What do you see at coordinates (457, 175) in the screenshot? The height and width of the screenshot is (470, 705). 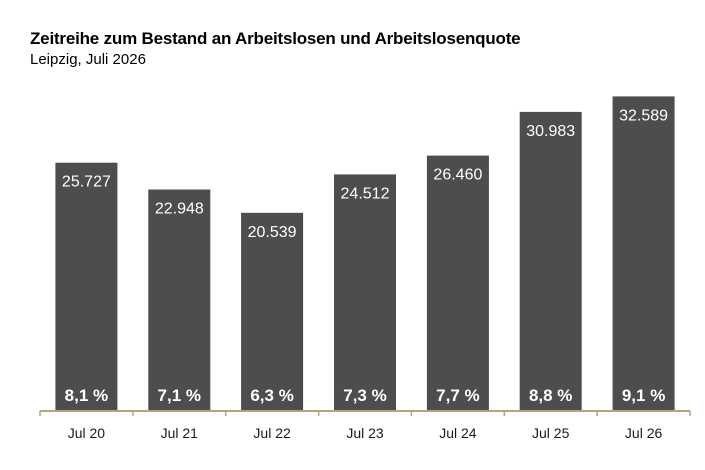 I see `bar-value-label: 26.460` at bounding box center [457, 175].